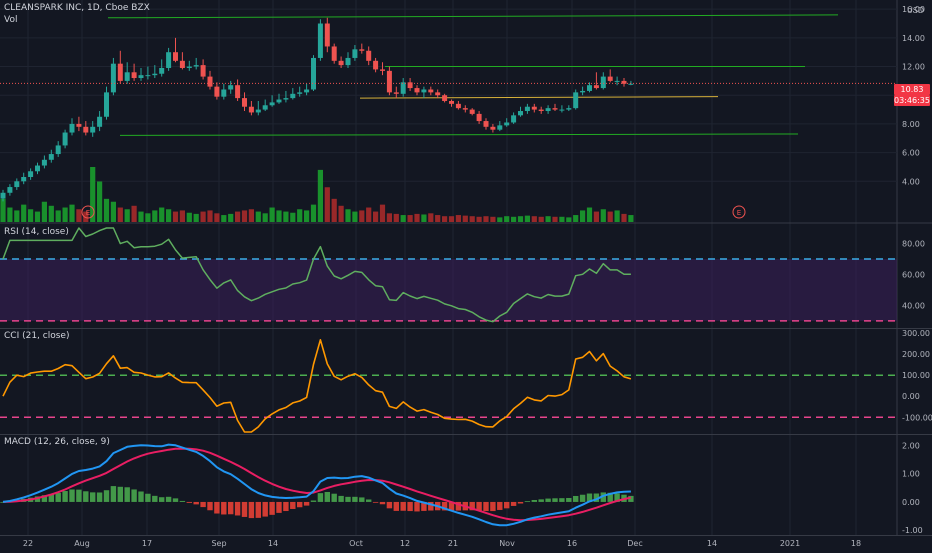 This screenshot has width=932, height=553. Describe the element at coordinates (712, 543) in the screenshot. I see `time-tick-label: 14` at that location.